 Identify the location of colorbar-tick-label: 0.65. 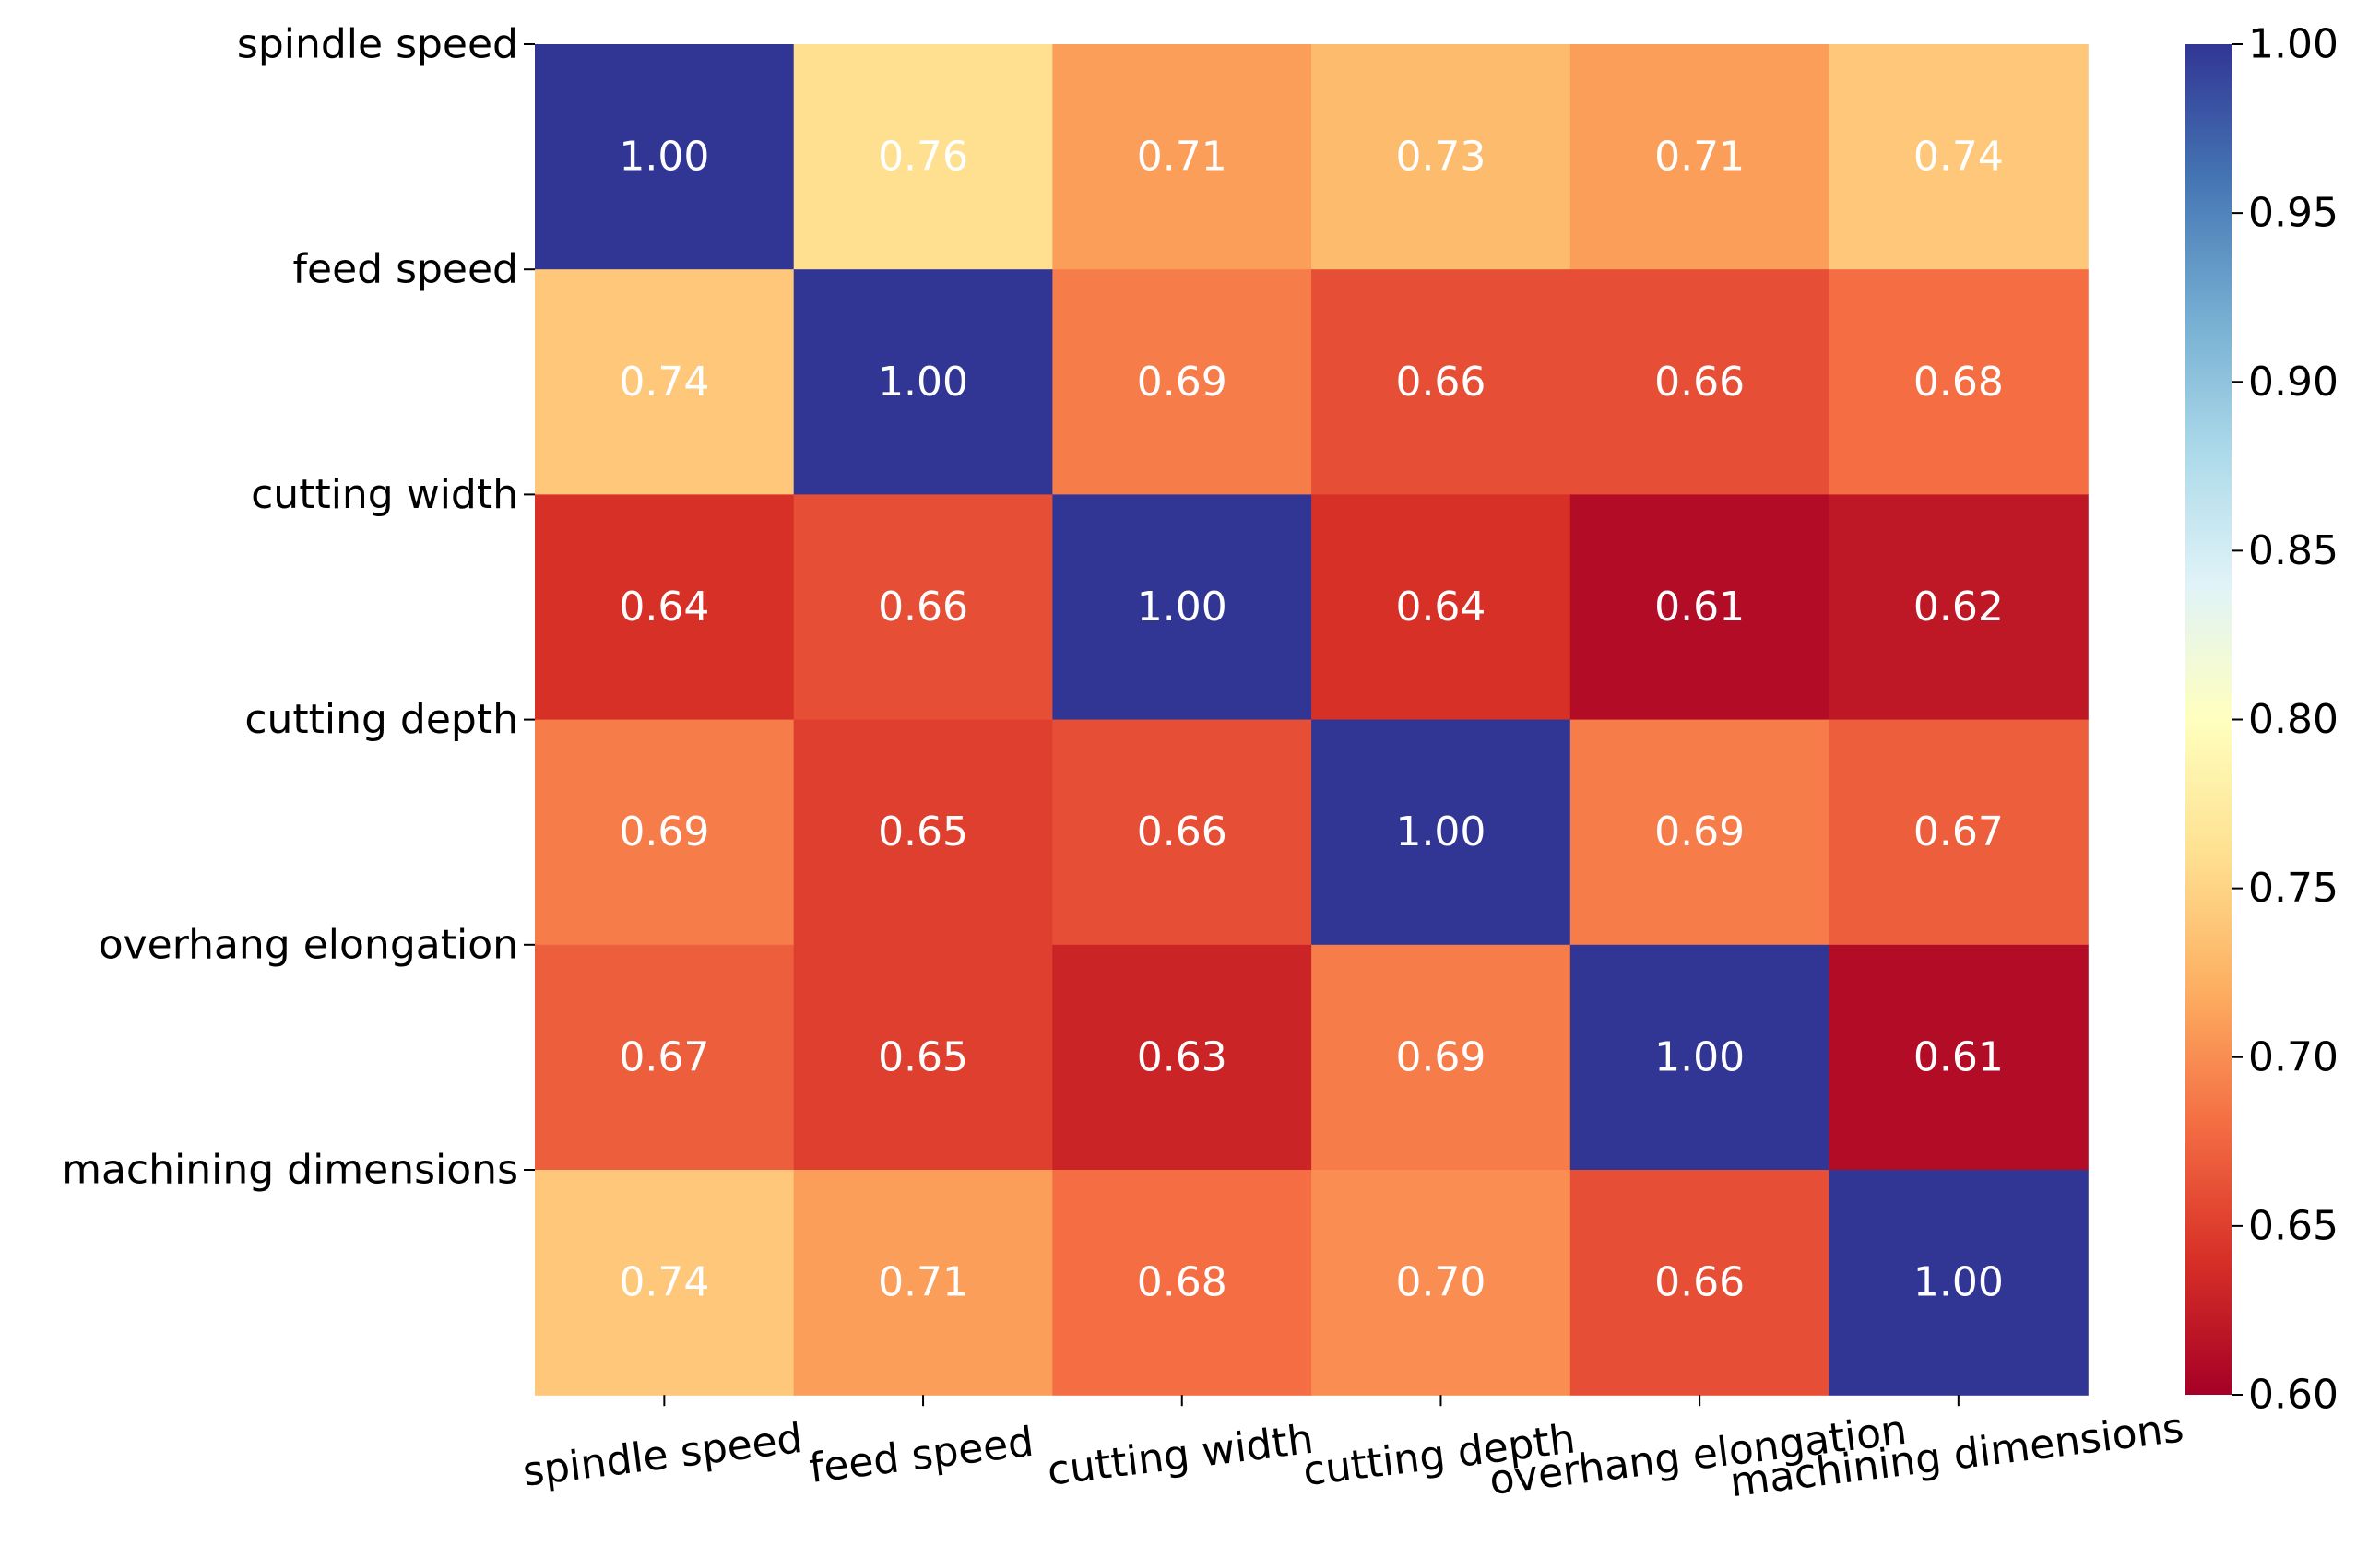
(2293, 1225).